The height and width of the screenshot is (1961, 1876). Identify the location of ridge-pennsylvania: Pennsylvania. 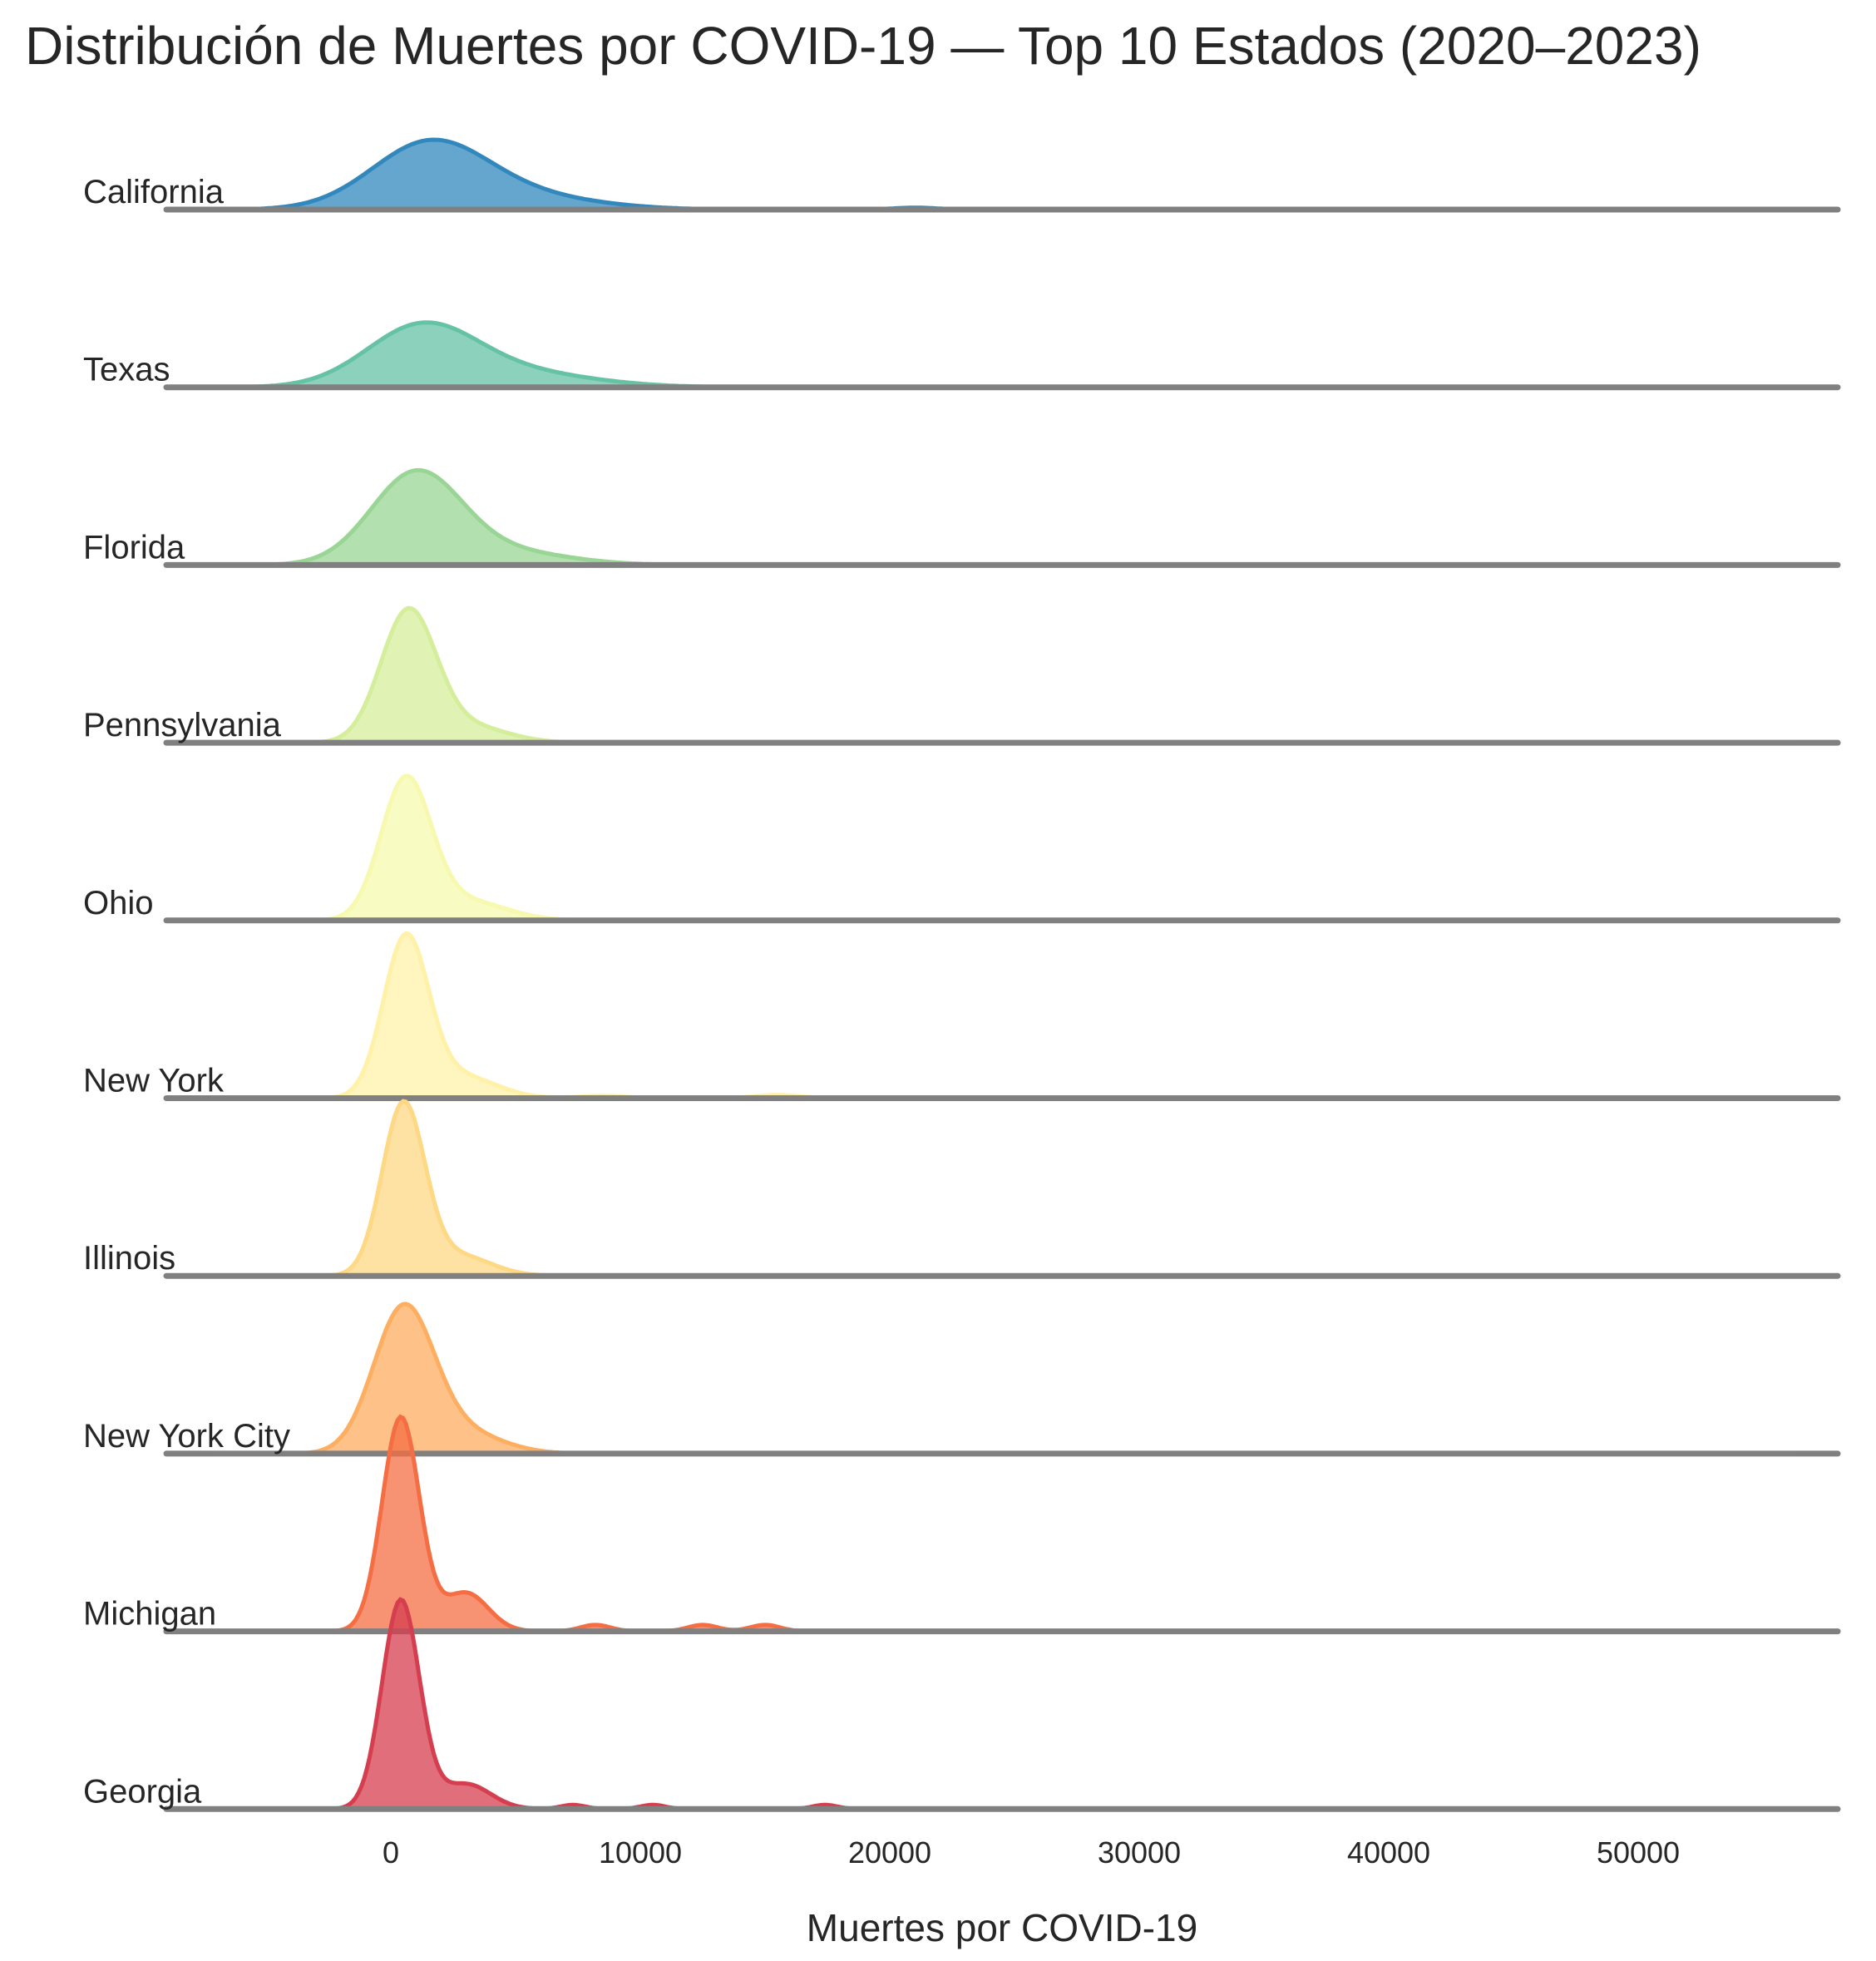
(962, 675).